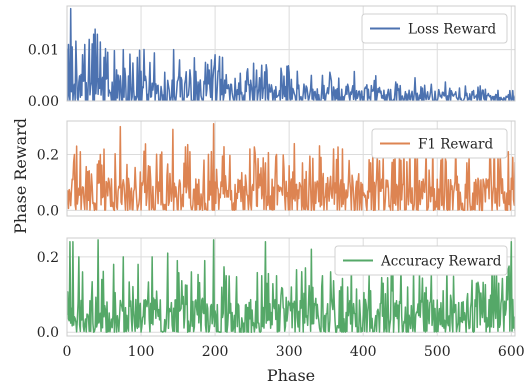 This screenshot has width=524, height=387. Describe the element at coordinates (67, 352) in the screenshot. I see `x-tick-label: 0` at that location.